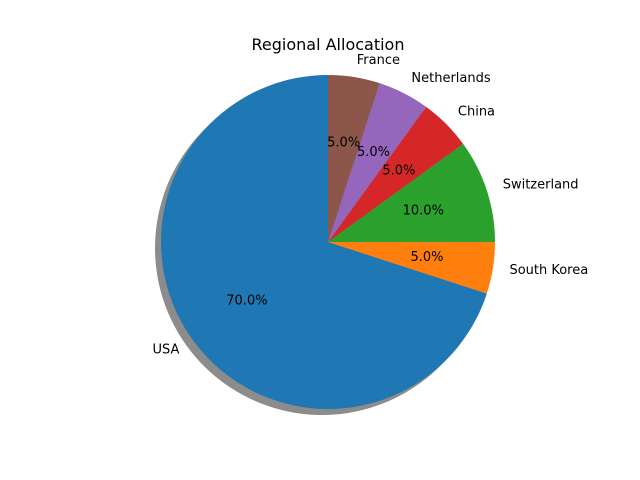 This screenshot has height=480, width=640. What do you see at coordinates (343, 143) in the screenshot?
I see `pct-france: 5.0%` at bounding box center [343, 143].